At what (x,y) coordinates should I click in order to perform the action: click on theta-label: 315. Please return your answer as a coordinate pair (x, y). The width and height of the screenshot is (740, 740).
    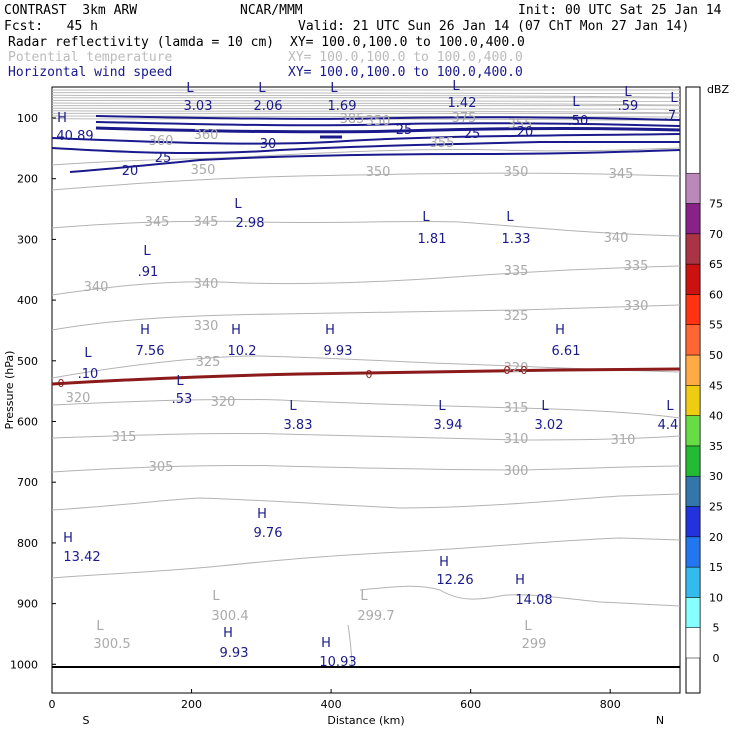
    Looking at the image, I should click on (124, 437).